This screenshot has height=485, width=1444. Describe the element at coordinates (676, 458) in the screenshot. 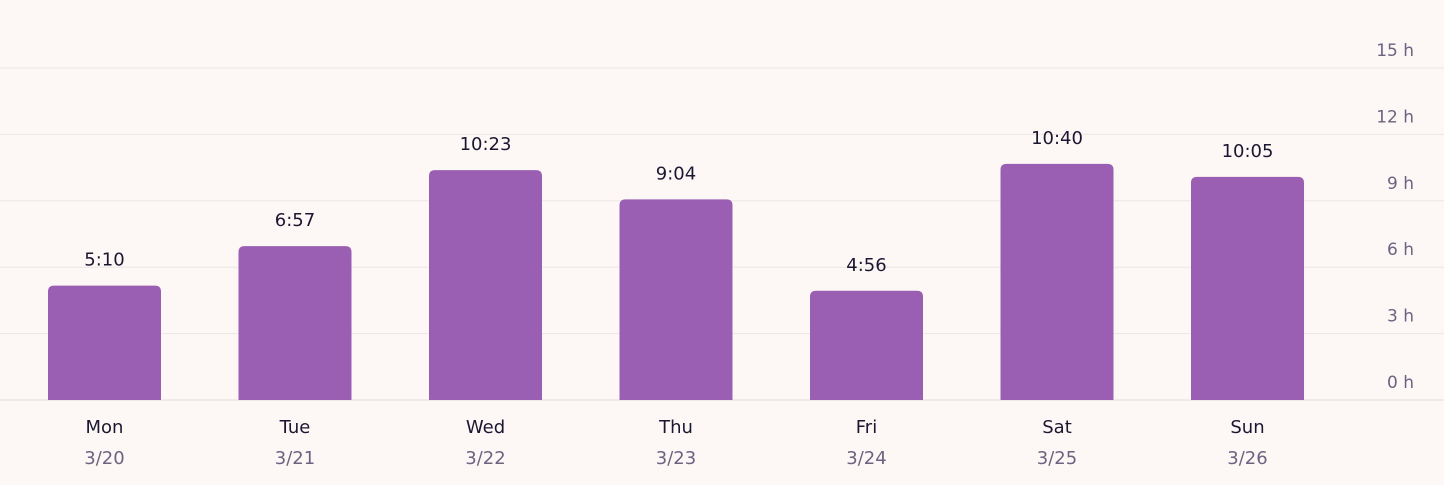

I see `x-tick-label-date: 3/23` at that location.